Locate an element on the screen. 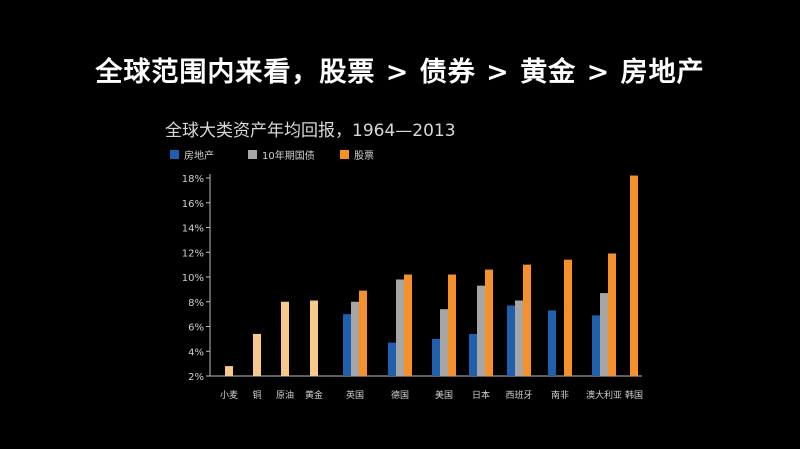 This screenshot has height=449, width=800. x-tick-label: 南非 is located at coordinates (560, 395).